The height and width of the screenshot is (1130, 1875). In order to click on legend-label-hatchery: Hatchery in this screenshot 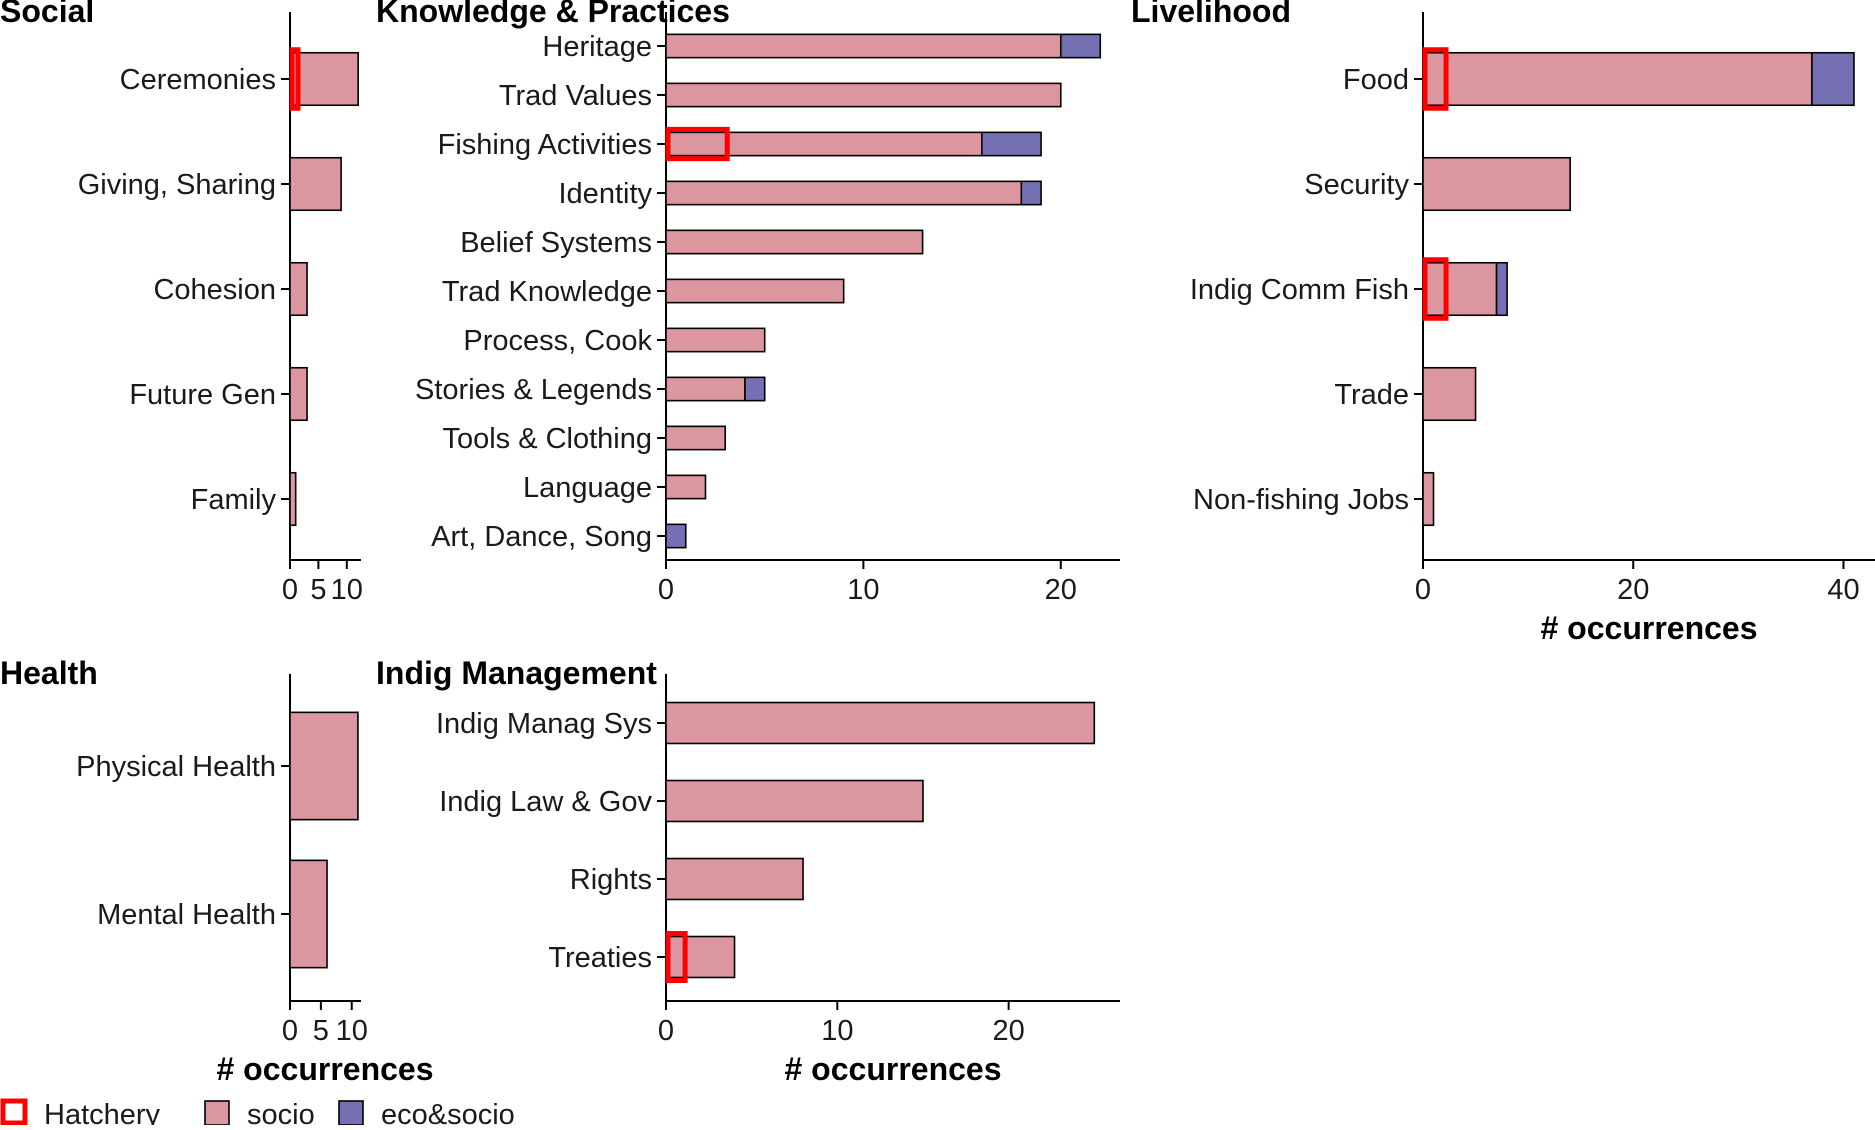, I will do `click(102, 1112)`.